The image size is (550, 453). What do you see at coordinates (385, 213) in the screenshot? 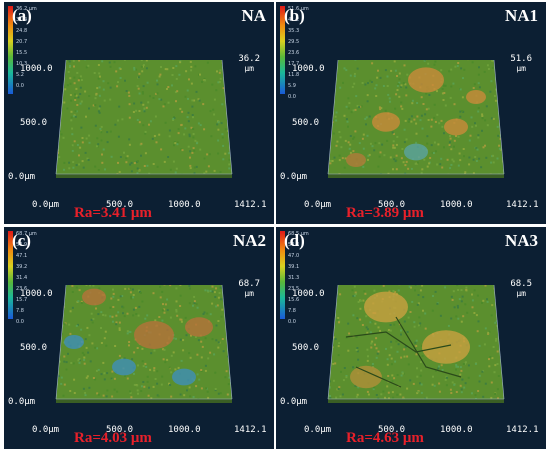
I see `roughness-label: Ra=3.89 μm` at bounding box center [385, 213].